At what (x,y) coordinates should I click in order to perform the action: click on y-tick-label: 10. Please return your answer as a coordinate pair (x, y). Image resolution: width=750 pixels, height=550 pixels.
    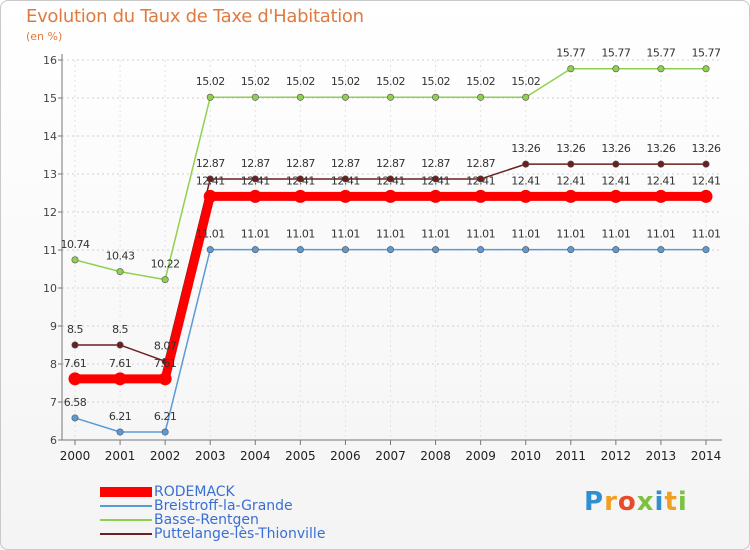
    Looking at the image, I should click on (50, 288).